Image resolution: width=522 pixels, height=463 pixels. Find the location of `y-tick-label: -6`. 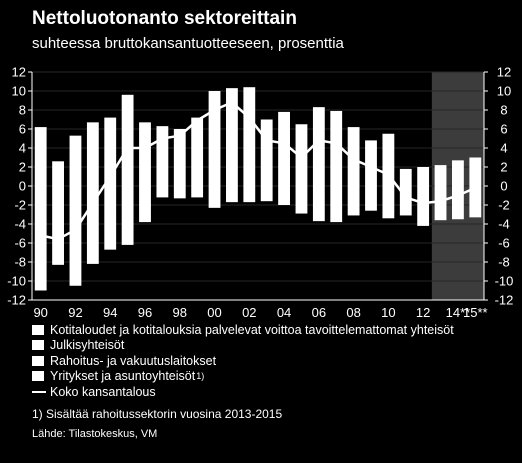

y-tick-label: -6 is located at coordinates (504, 243).